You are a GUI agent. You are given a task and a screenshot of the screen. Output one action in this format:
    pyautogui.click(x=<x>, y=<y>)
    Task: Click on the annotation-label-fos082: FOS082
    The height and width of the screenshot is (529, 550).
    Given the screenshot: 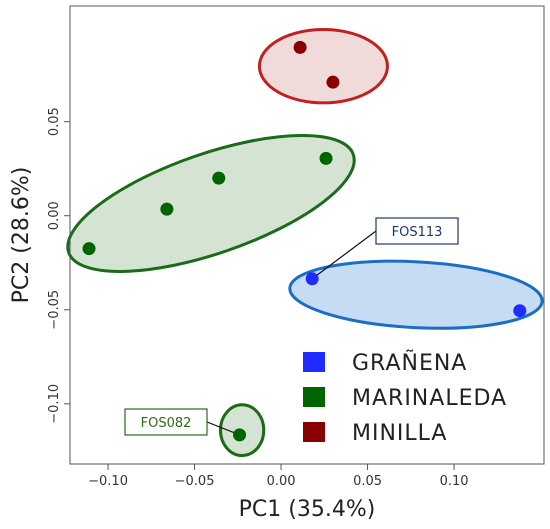 What is the action you would take?
    pyautogui.click(x=166, y=423)
    